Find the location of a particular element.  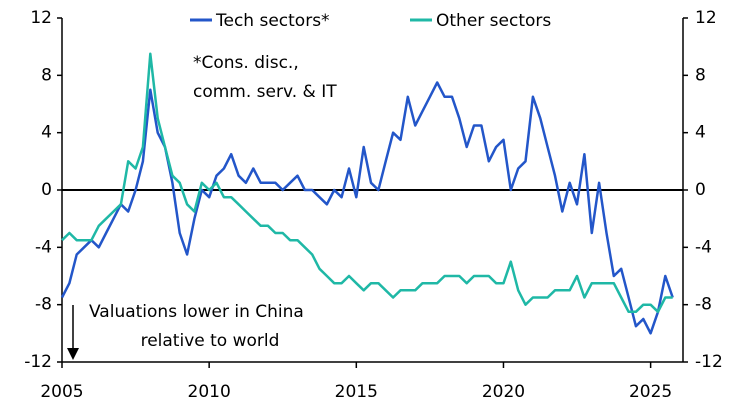

y-tick-label: -8 is located at coordinates (43, 305).